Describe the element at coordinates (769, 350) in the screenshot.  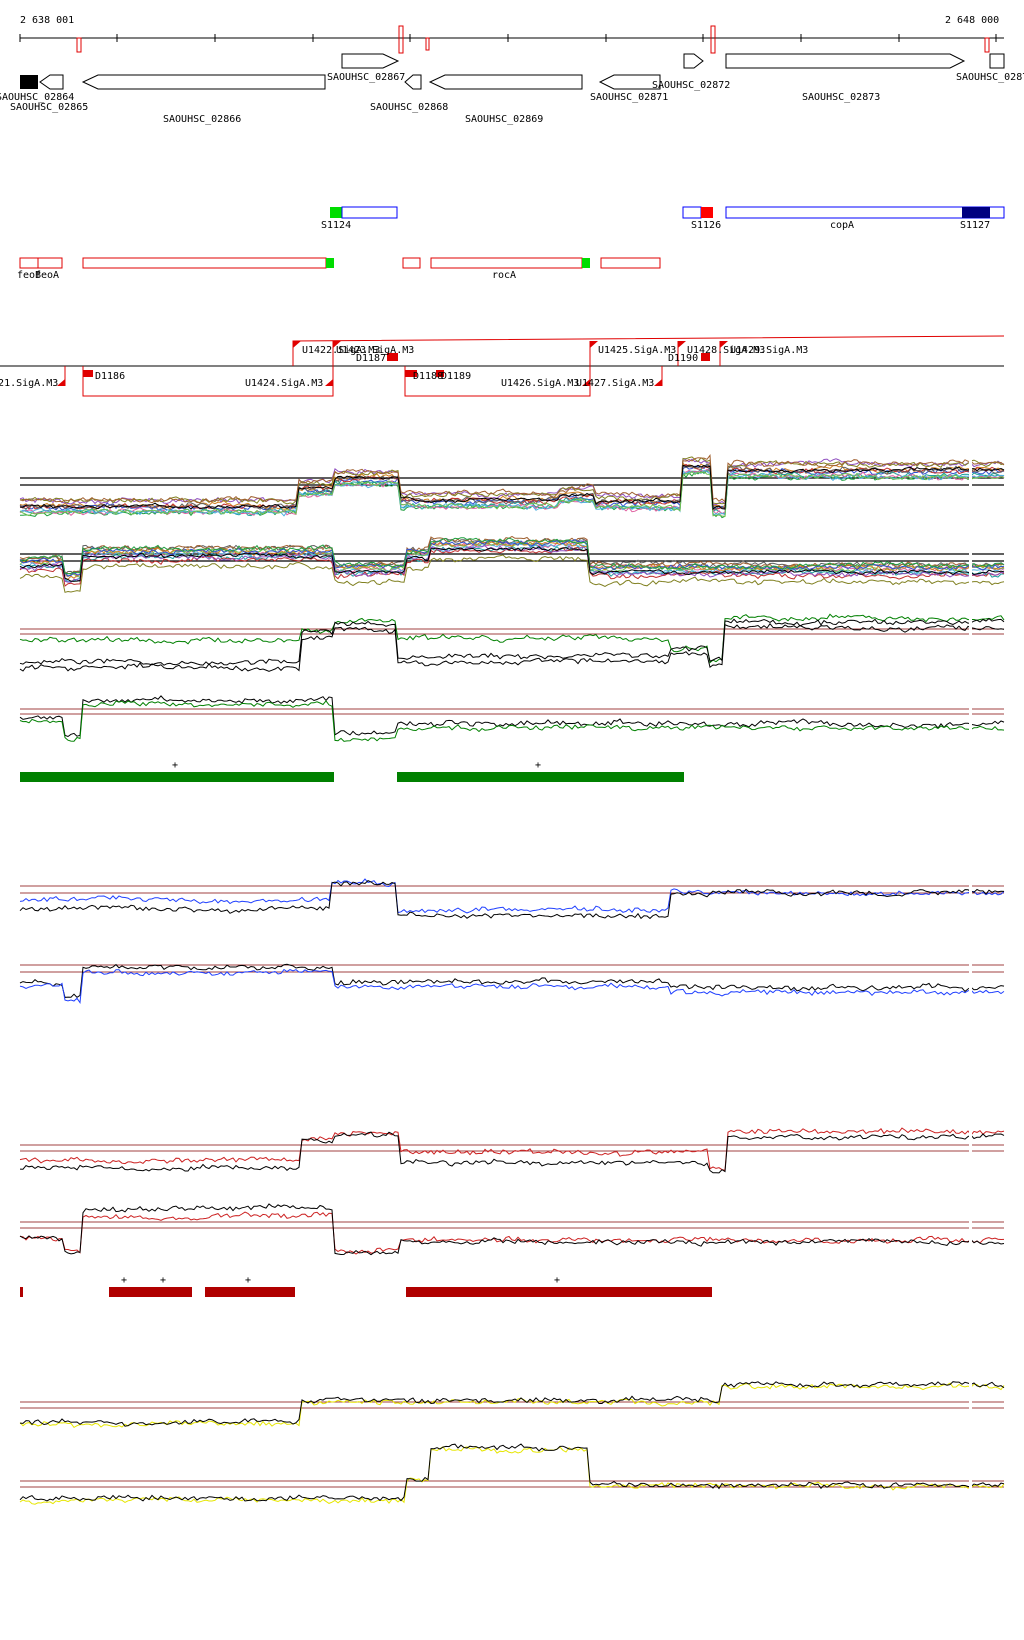
I see `promoter-label: U1429.SigA.M3` at that location.